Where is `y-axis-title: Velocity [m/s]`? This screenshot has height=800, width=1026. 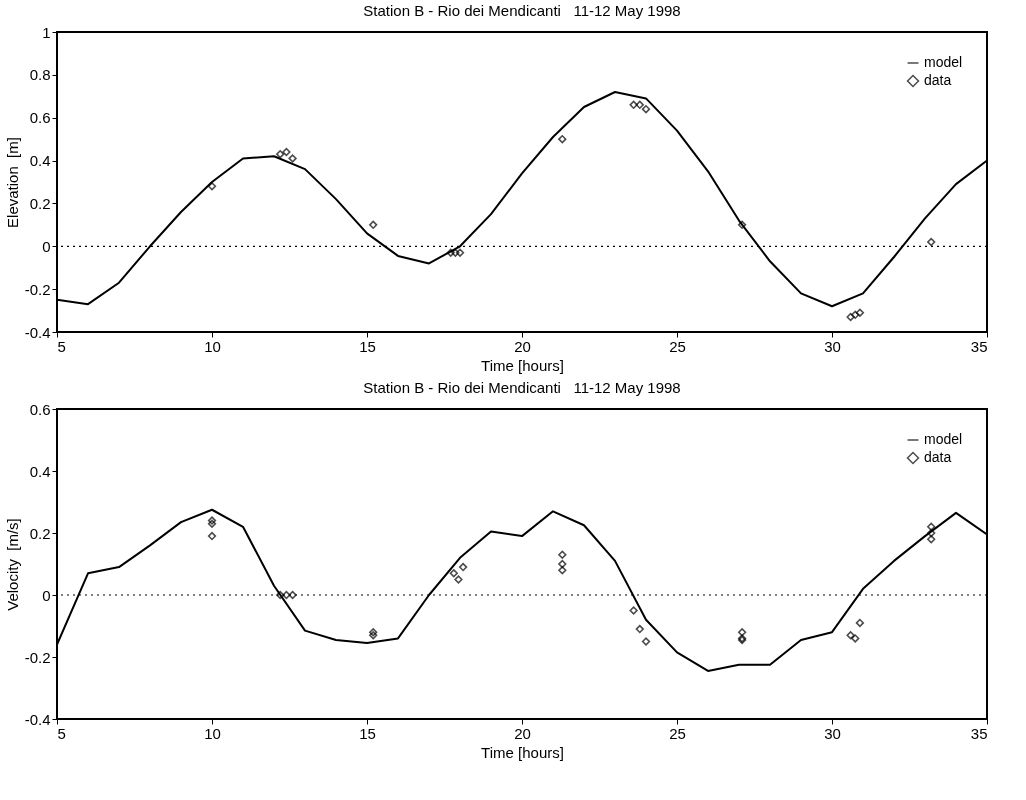 y-axis-title: Velocity [m/s] is located at coordinates (12, 564).